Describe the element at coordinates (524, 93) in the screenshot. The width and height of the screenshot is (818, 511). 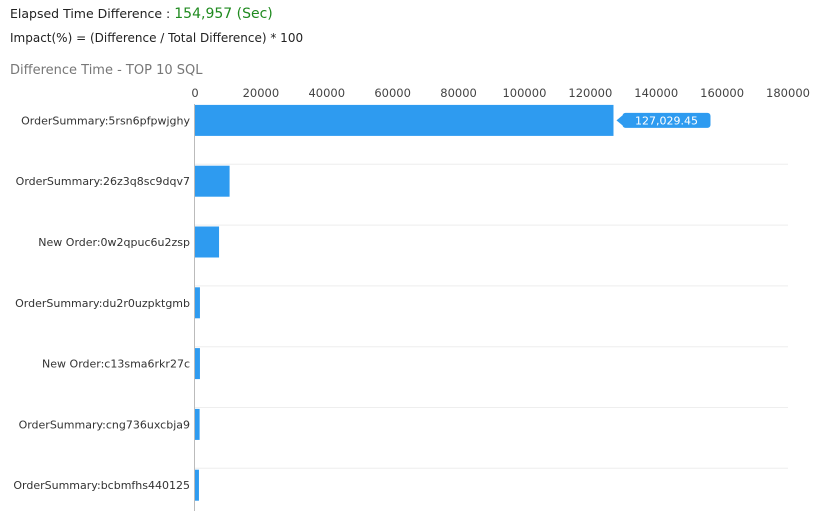
I see `x-tick-label: 100000` at that location.